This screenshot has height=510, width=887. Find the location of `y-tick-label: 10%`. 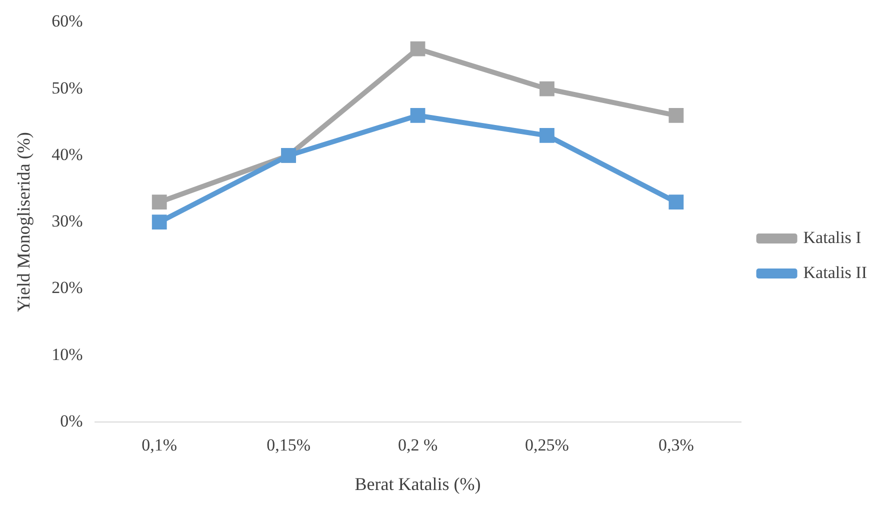

y-tick-label: 10% is located at coordinates (67, 354).